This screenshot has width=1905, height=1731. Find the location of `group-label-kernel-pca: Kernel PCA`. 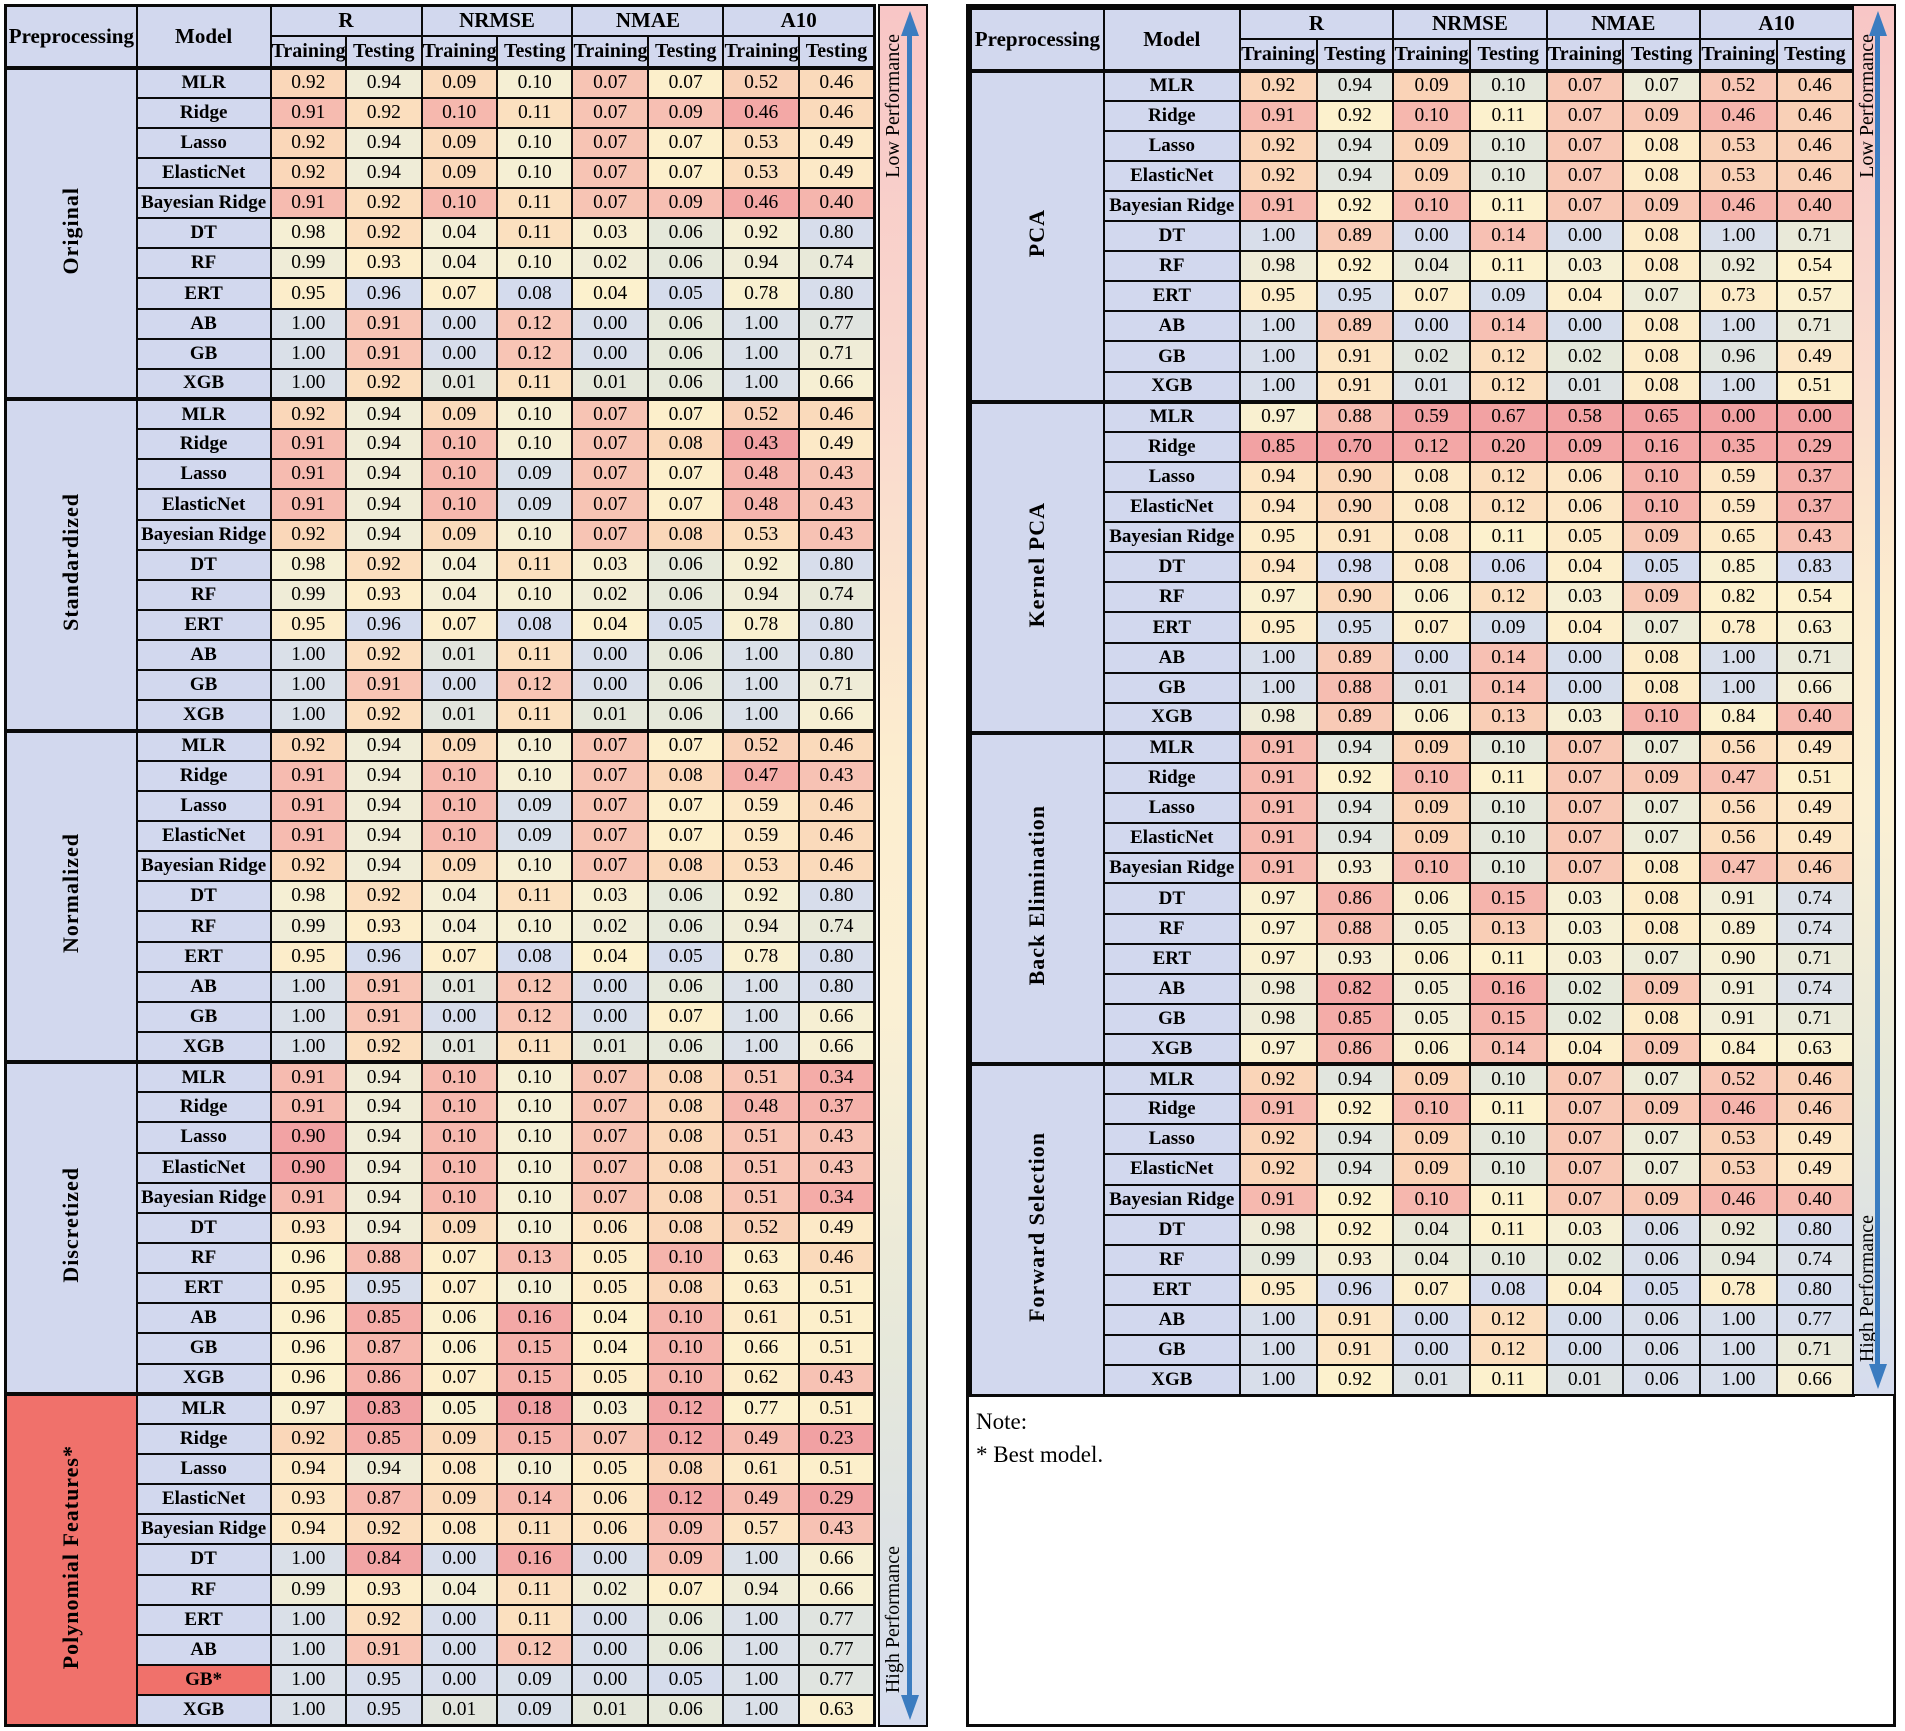

group-label-kernel-pca: Kernel PCA is located at coordinates (1037, 566).